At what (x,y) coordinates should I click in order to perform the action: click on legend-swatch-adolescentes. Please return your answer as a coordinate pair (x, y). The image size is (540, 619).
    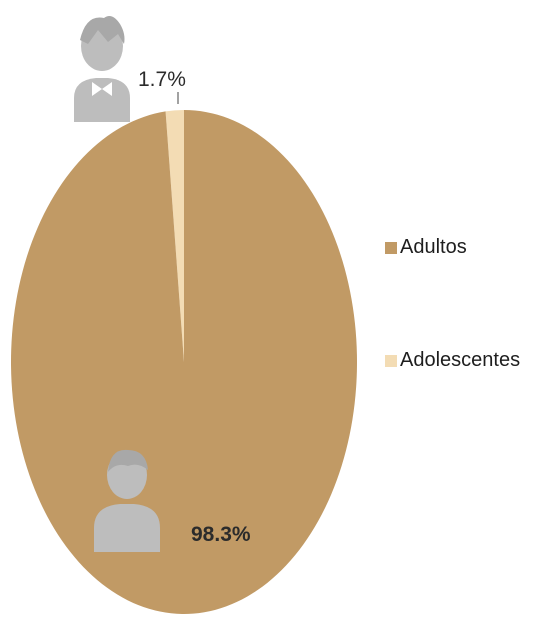
    Looking at the image, I should click on (391, 360).